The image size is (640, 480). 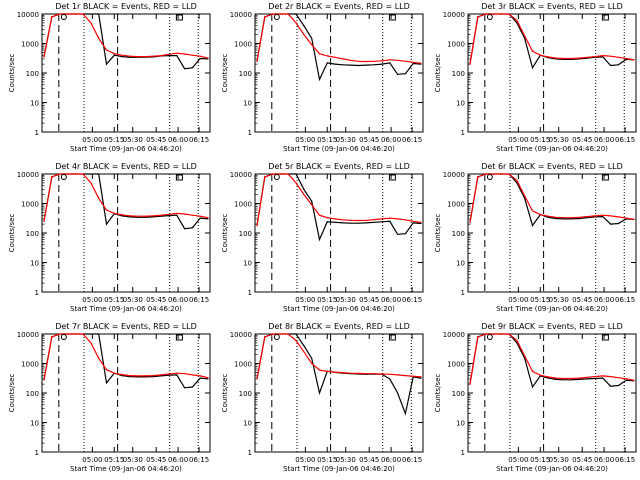 I want to click on x-tick-label: 05:45, so click(x=582, y=460).